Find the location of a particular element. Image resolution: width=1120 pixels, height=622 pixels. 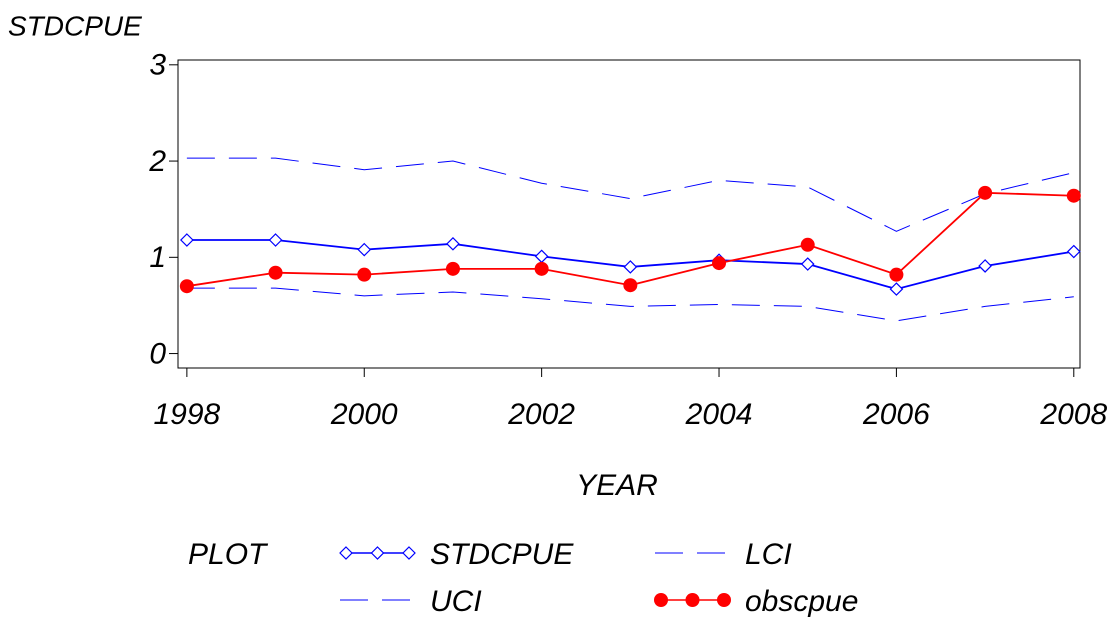

x-tick-label: 2008 is located at coordinates (1073, 414).